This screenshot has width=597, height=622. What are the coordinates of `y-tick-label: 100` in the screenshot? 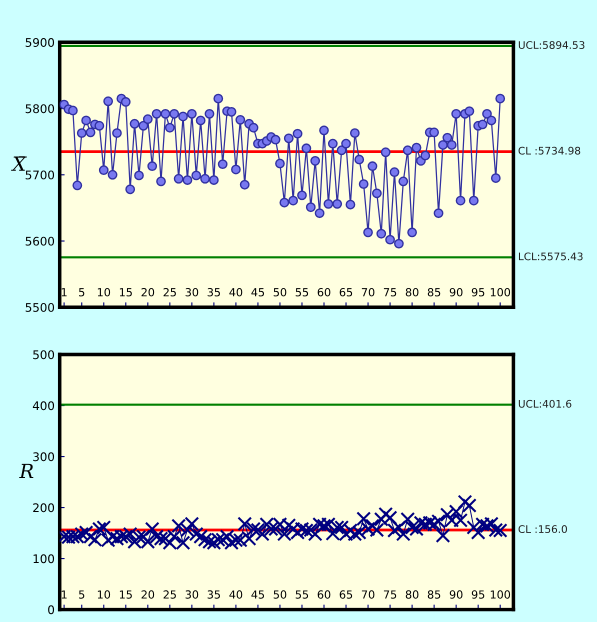 It's located at (44, 559).